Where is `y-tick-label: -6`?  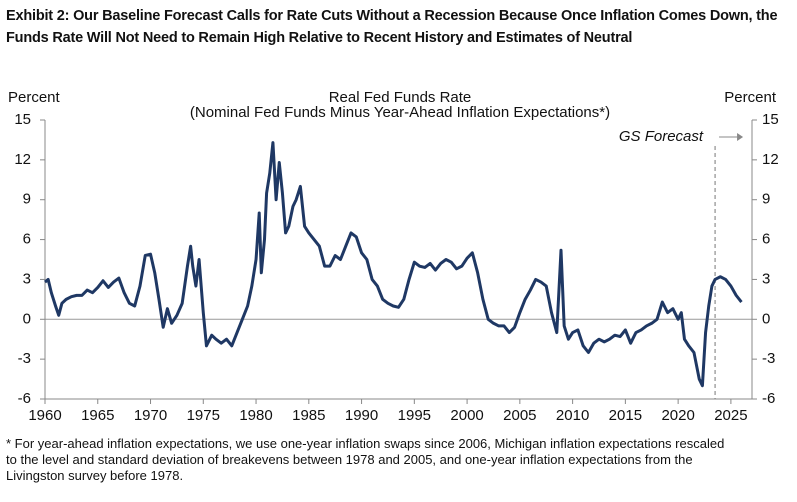 y-tick-label: -6 is located at coordinates (24, 398).